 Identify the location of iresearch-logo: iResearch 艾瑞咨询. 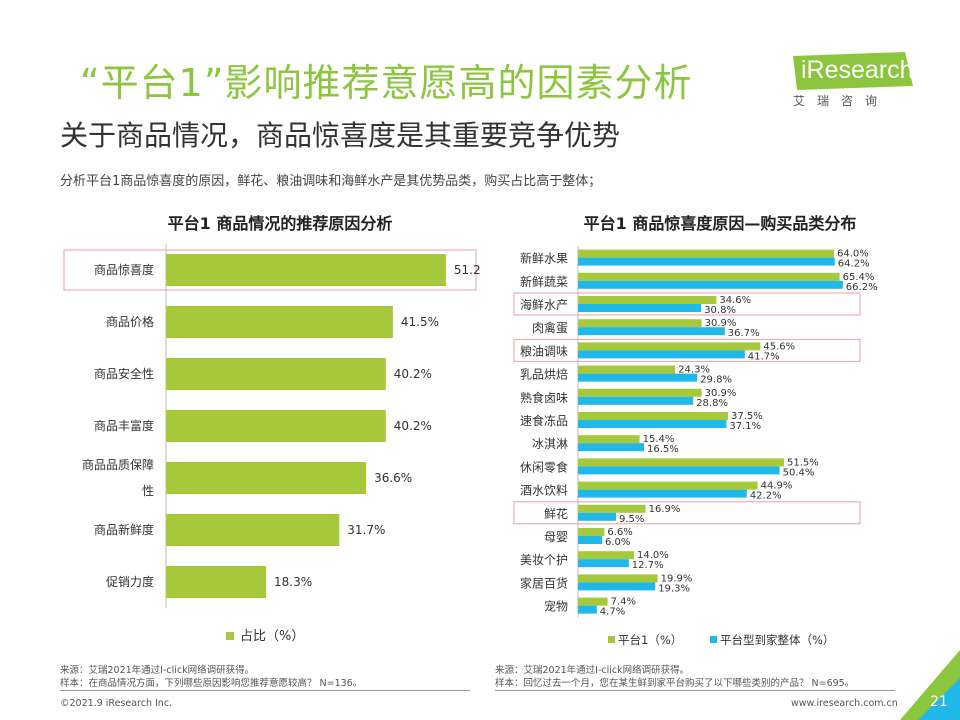
(858, 82).